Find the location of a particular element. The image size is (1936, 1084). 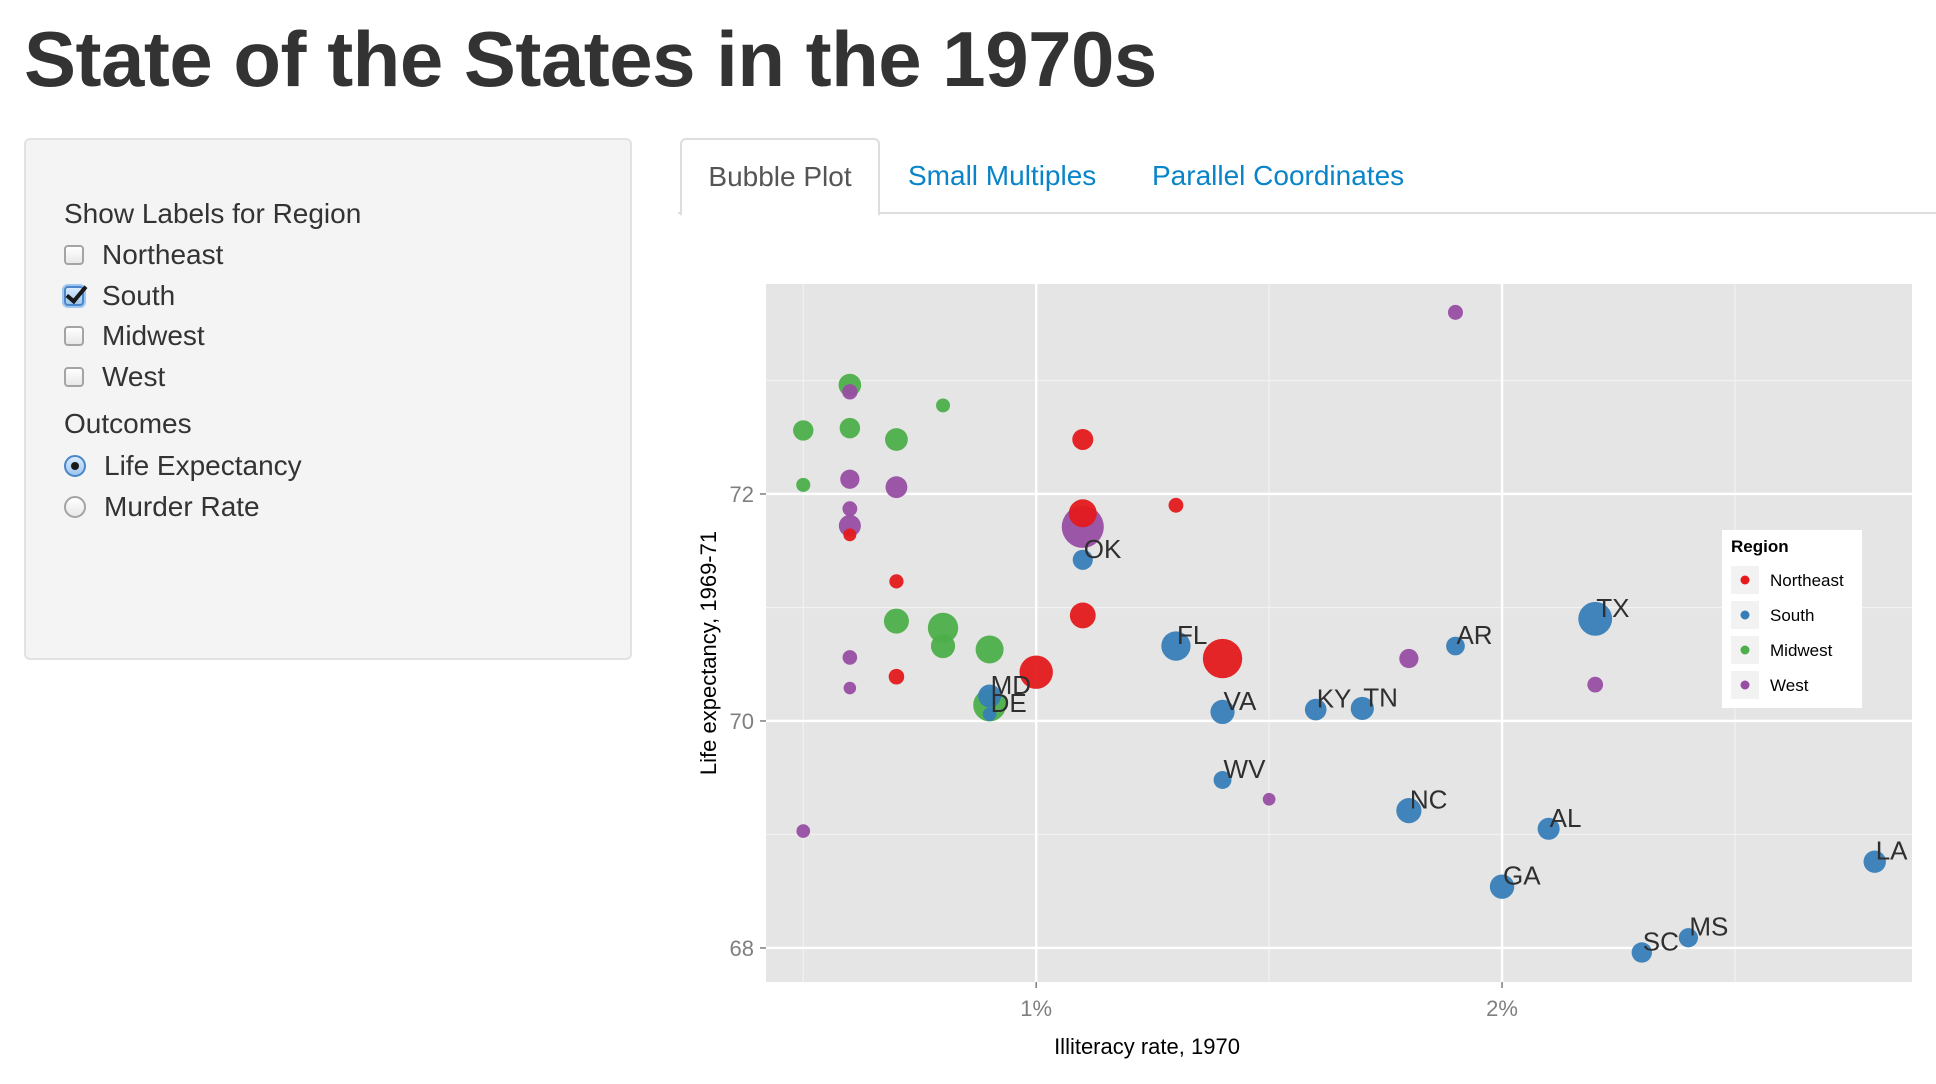

x-axis-title: Illiteracy rate, 1970 is located at coordinates (1147, 1046).